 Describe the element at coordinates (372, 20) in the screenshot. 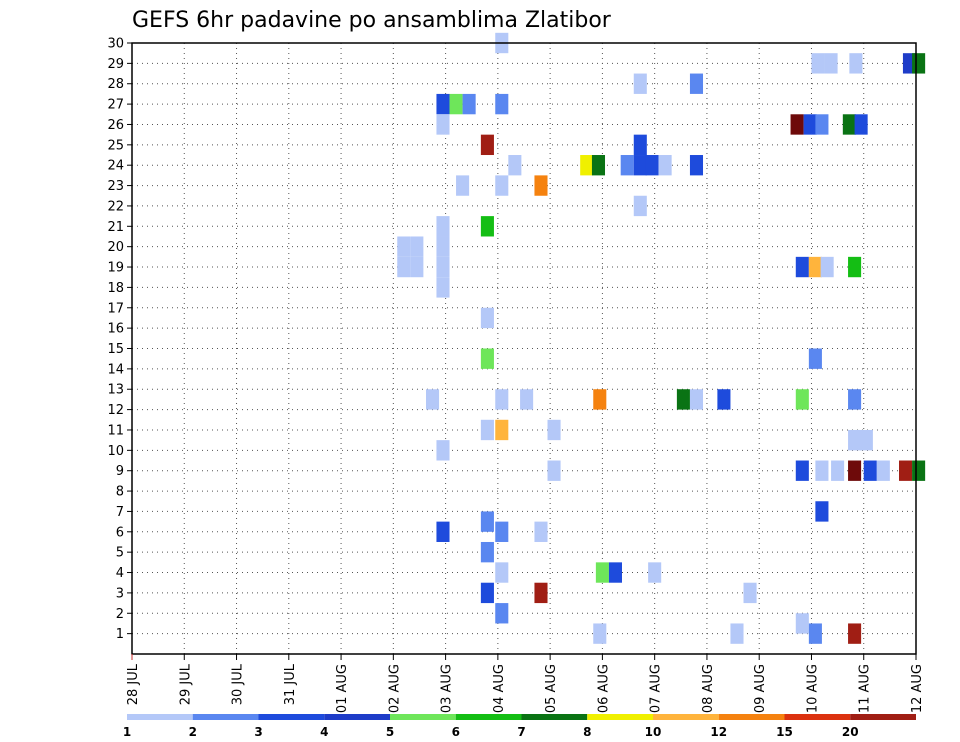

I see `chart-title: GEFS 6hr padavine po ansamblima Zlatibor` at that location.